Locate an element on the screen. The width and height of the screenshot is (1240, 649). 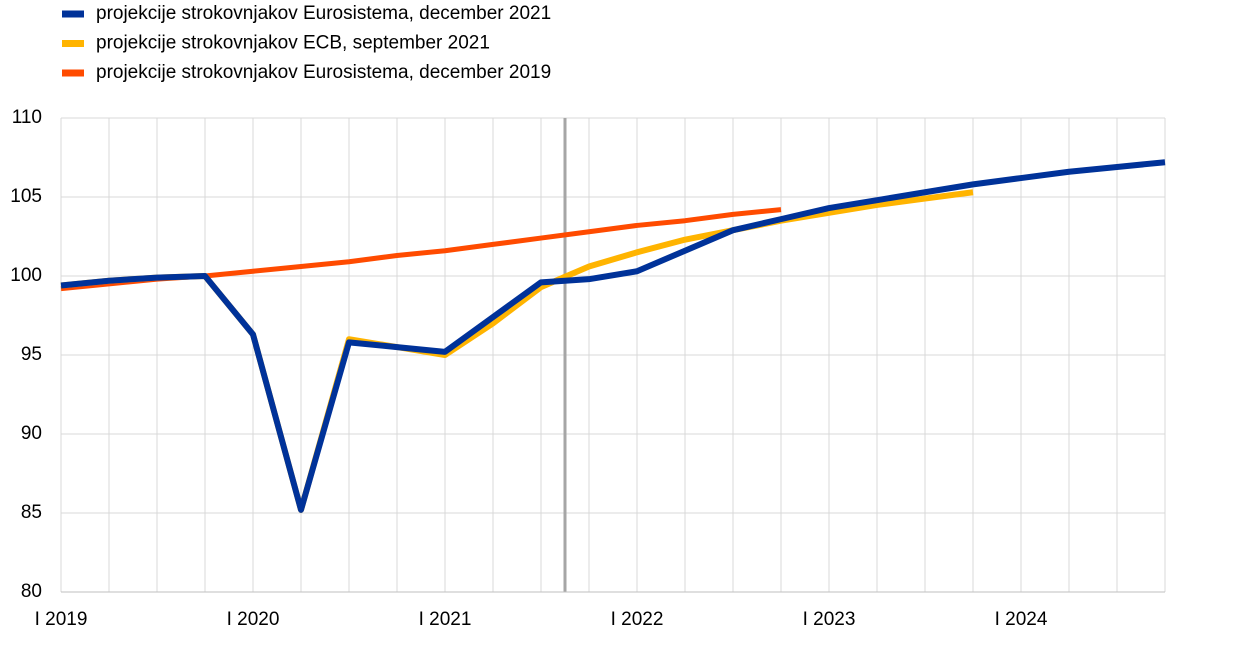
x-tick-label: I 2023 is located at coordinates (829, 619).